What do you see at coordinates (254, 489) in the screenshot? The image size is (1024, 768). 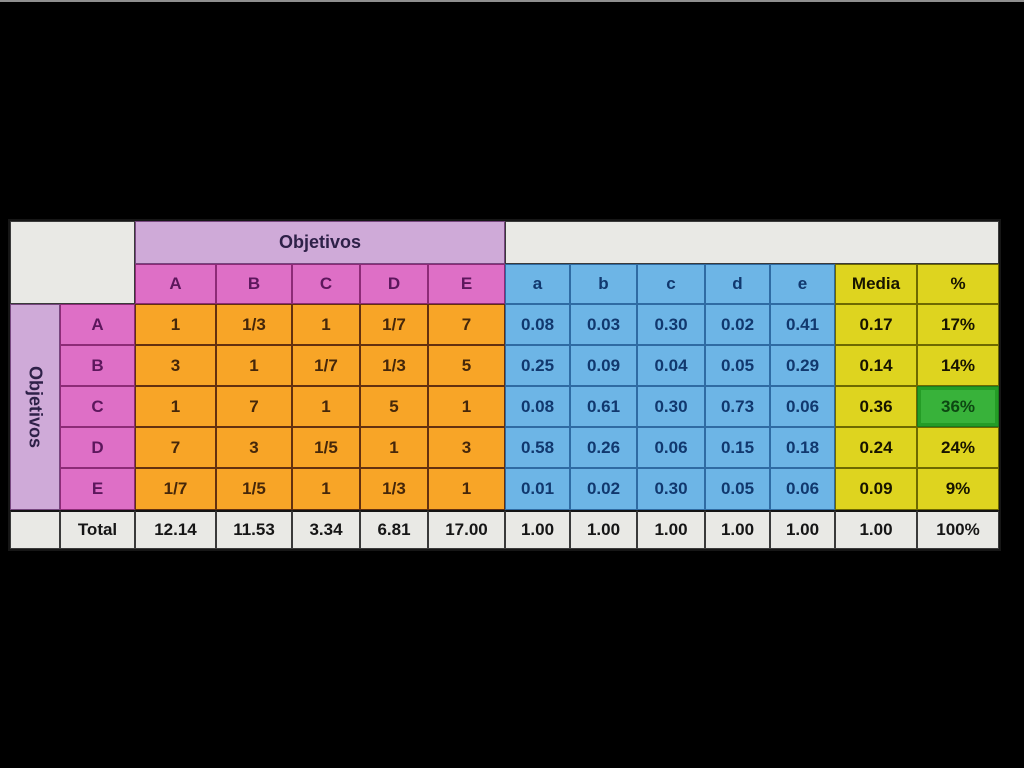 I see `pair-cell-E-B: 1/5` at bounding box center [254, 489].